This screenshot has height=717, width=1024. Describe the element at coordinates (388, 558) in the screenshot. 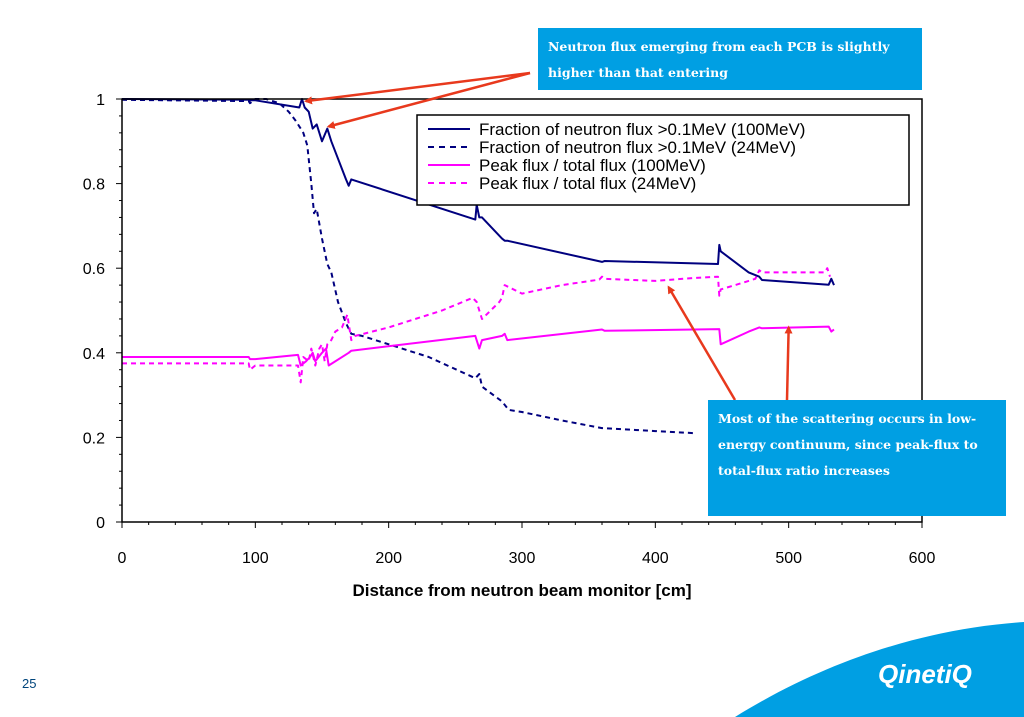

I see `x-tick-label: 200` at that location.